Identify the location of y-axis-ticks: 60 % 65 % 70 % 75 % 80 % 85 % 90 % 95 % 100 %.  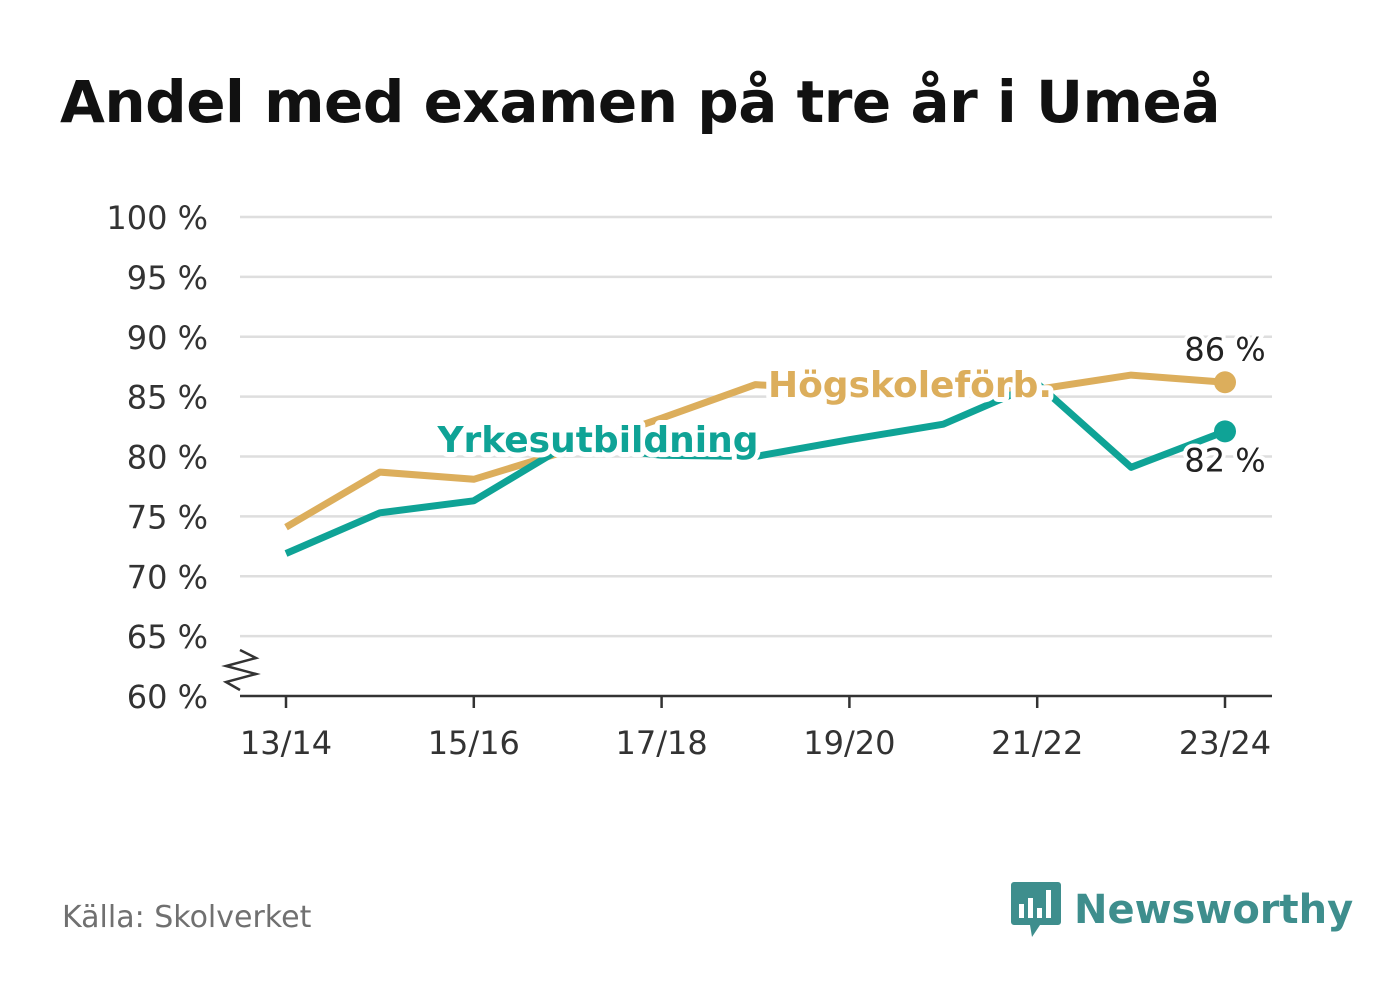
(157, 457).